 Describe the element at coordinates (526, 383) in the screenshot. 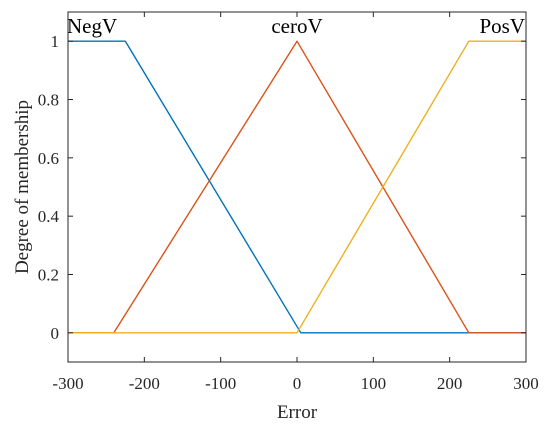

I see `x-tick-label: 300` at that location.